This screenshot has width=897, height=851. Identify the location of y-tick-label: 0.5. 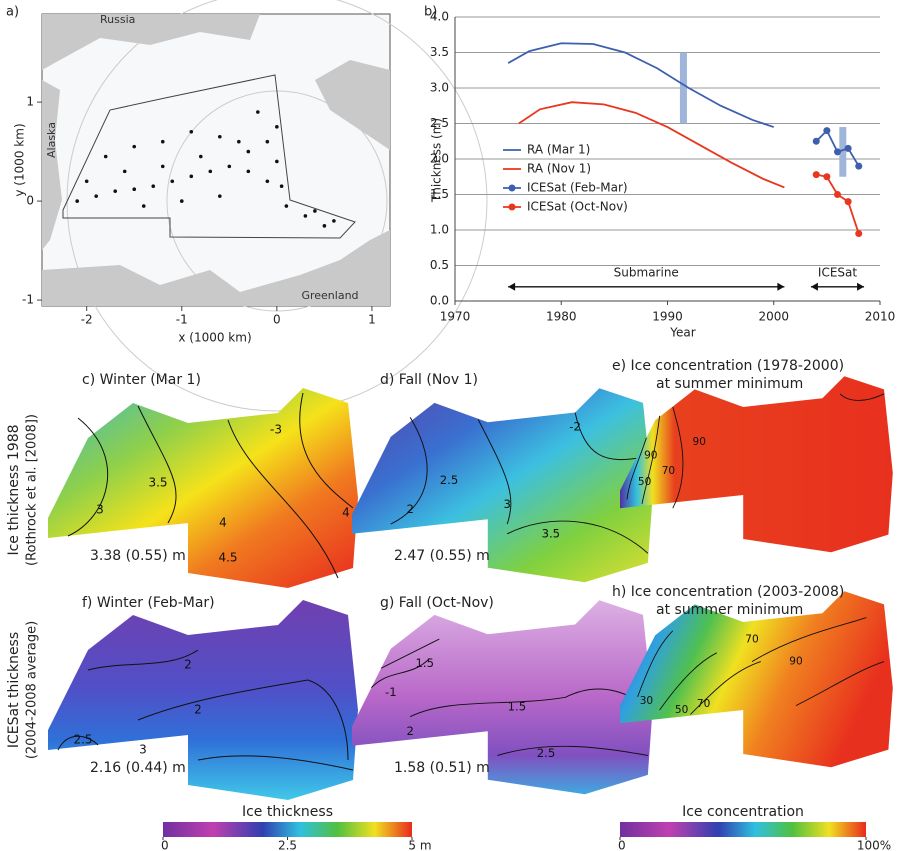
(439, 265).